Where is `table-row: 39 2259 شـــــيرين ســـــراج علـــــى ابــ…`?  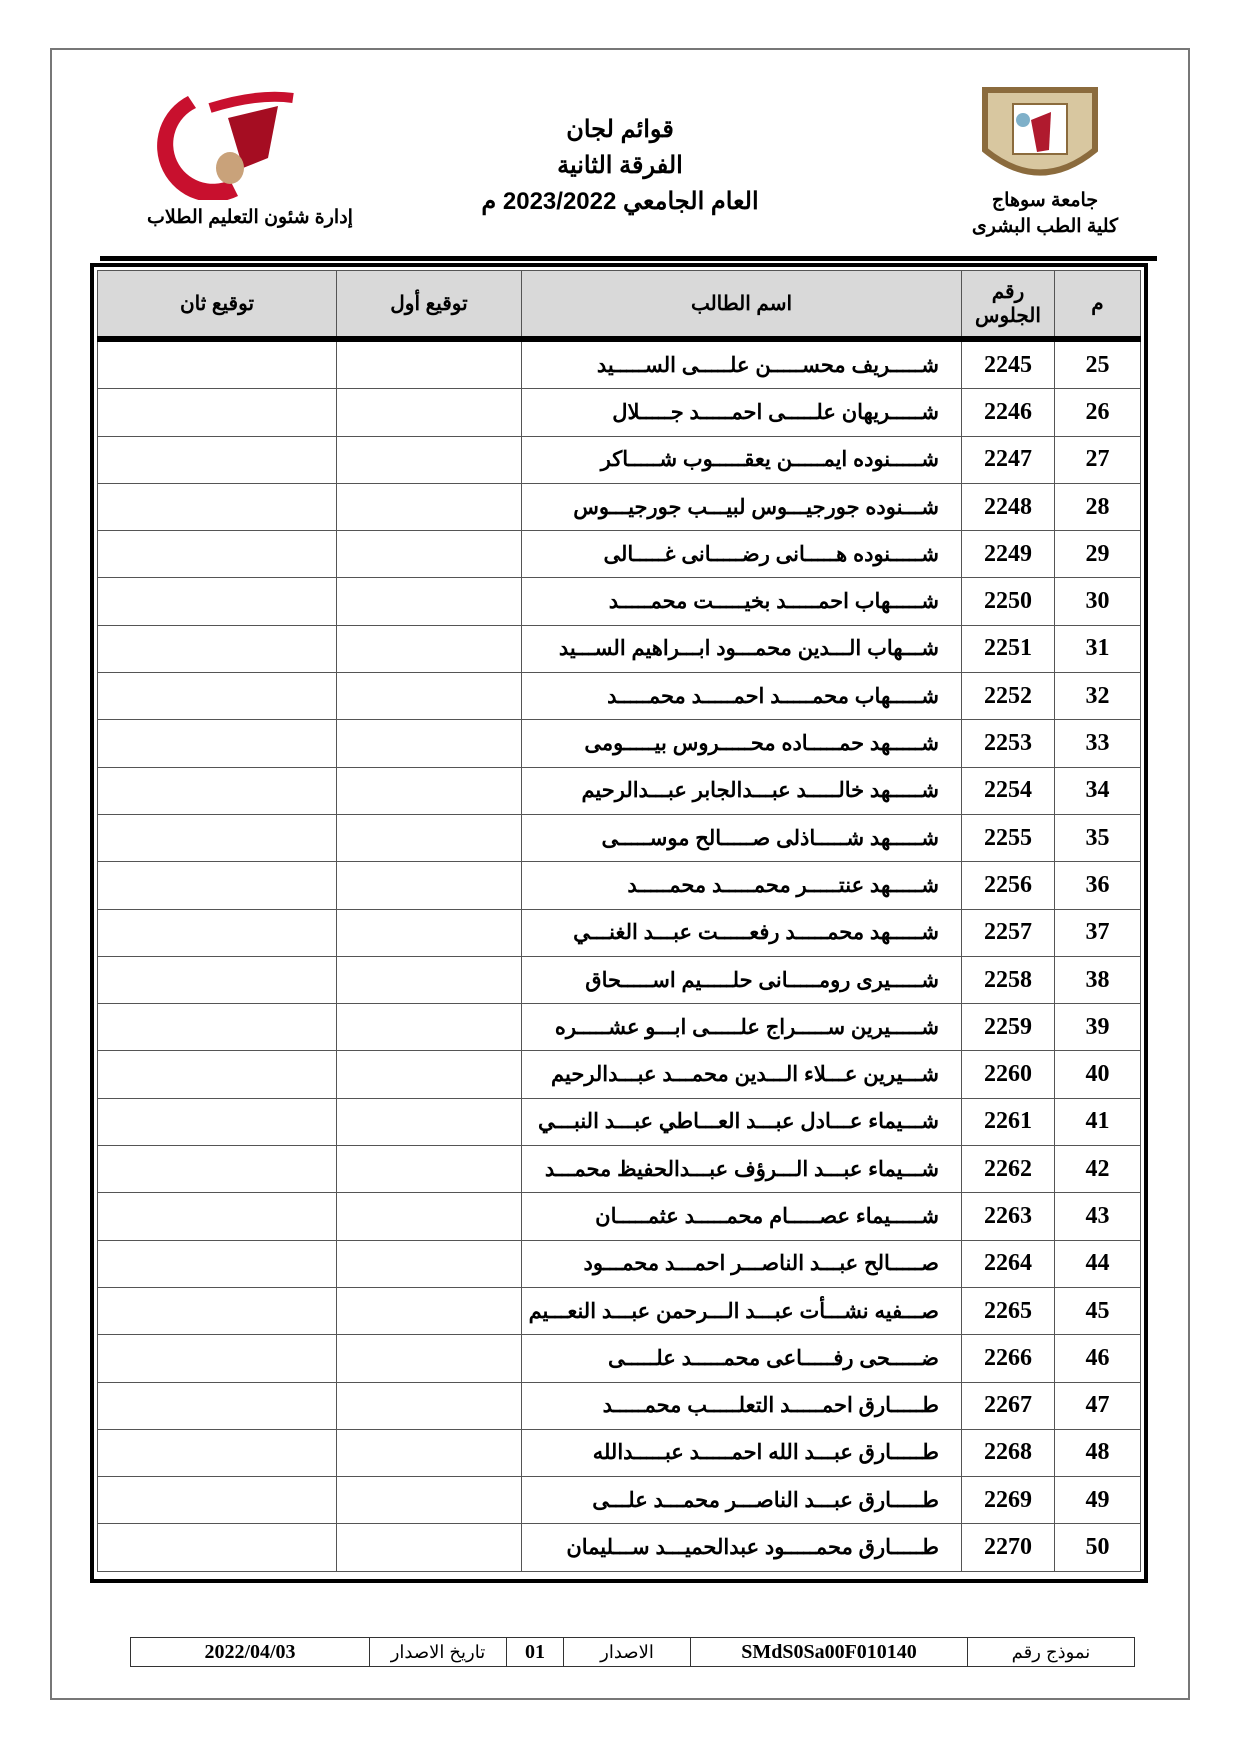 table-row: 39 2259 شـــــيرين ســـــراج علـــــى ابــ… is located at coordinates (619, 1027).